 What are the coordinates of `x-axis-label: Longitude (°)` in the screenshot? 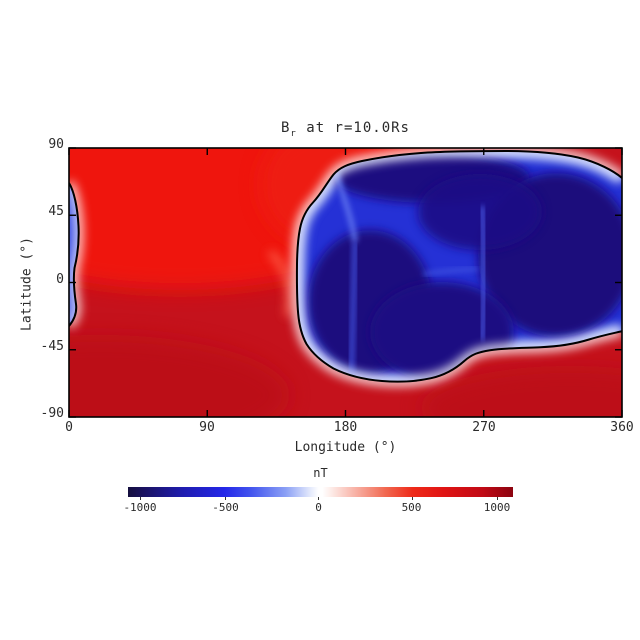 It's located at (345, 447).